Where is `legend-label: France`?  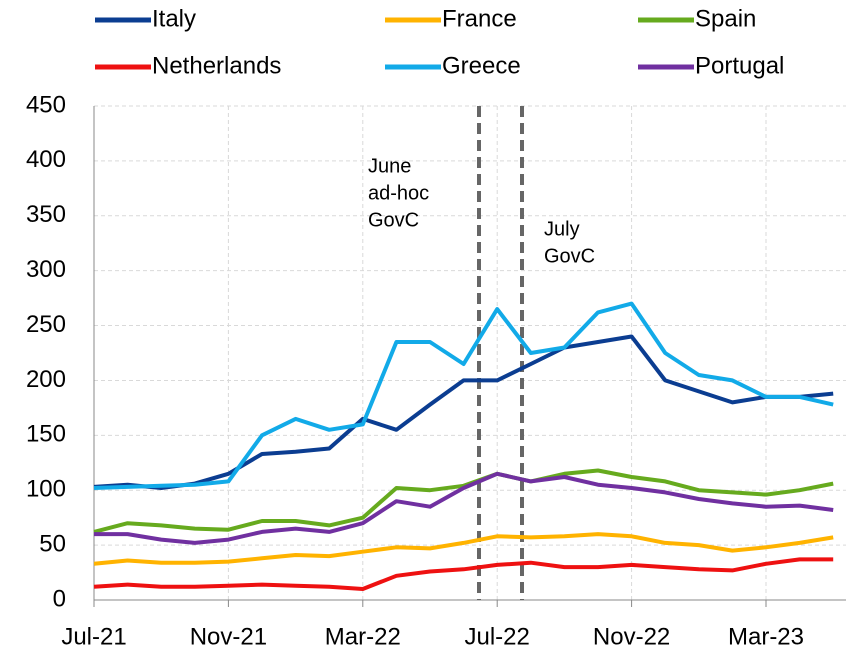
legend-label: France is located at coordinates (479, 18).